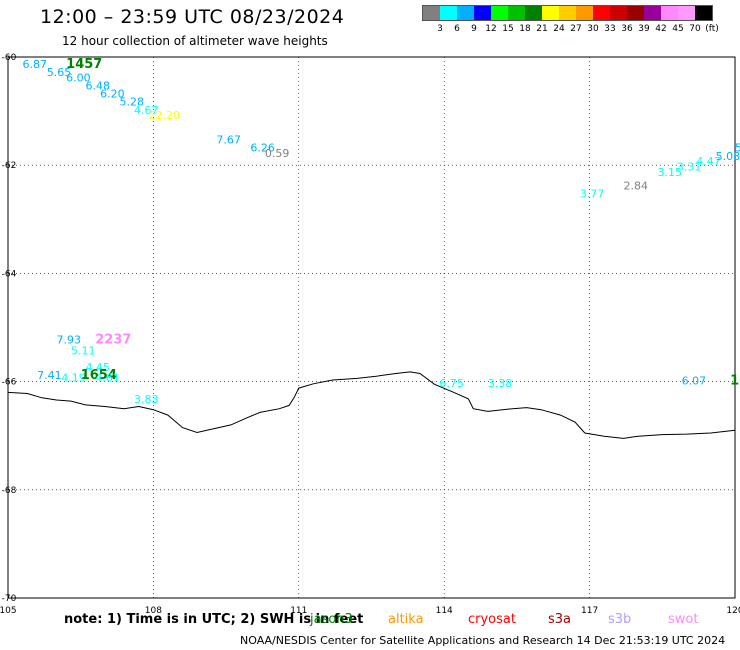  Describe the element at coordinates (644, 29) in the screenshot. I see `legend-label: 39` at that location.